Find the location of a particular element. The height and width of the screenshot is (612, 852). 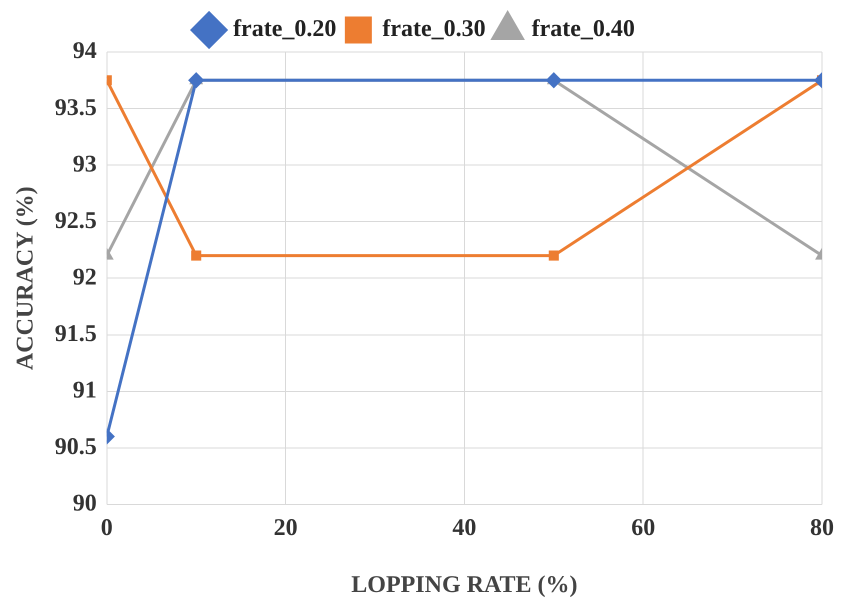

x-tick-label: 60 is located at coordinates (643, 528).